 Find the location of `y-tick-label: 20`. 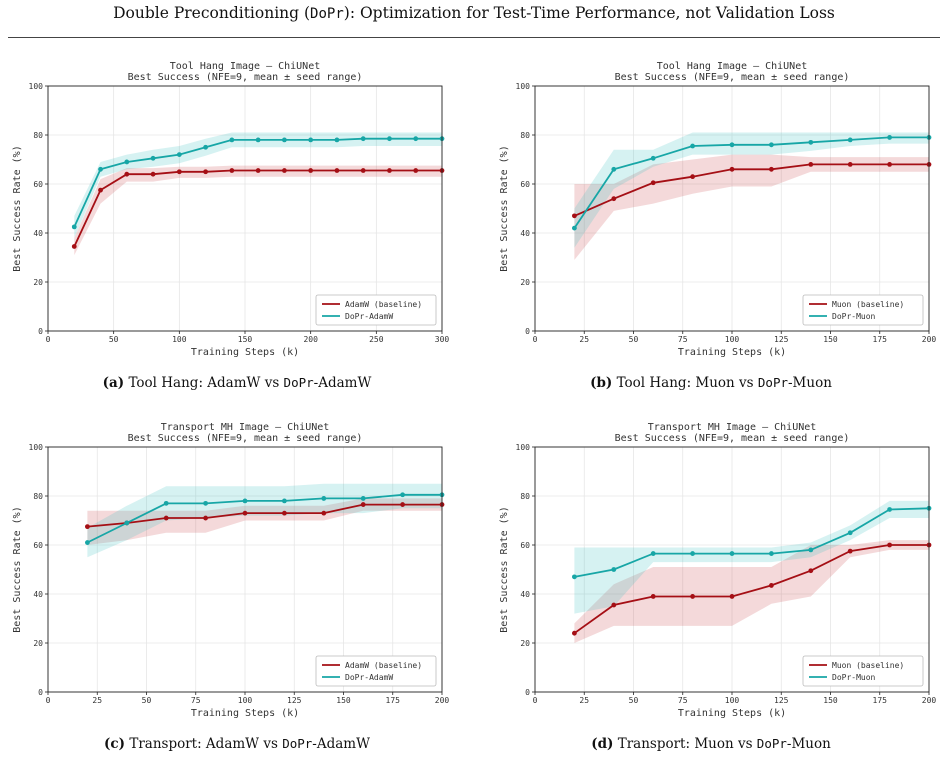

y-tick-label: 20 is located at coordinates (38, 282).